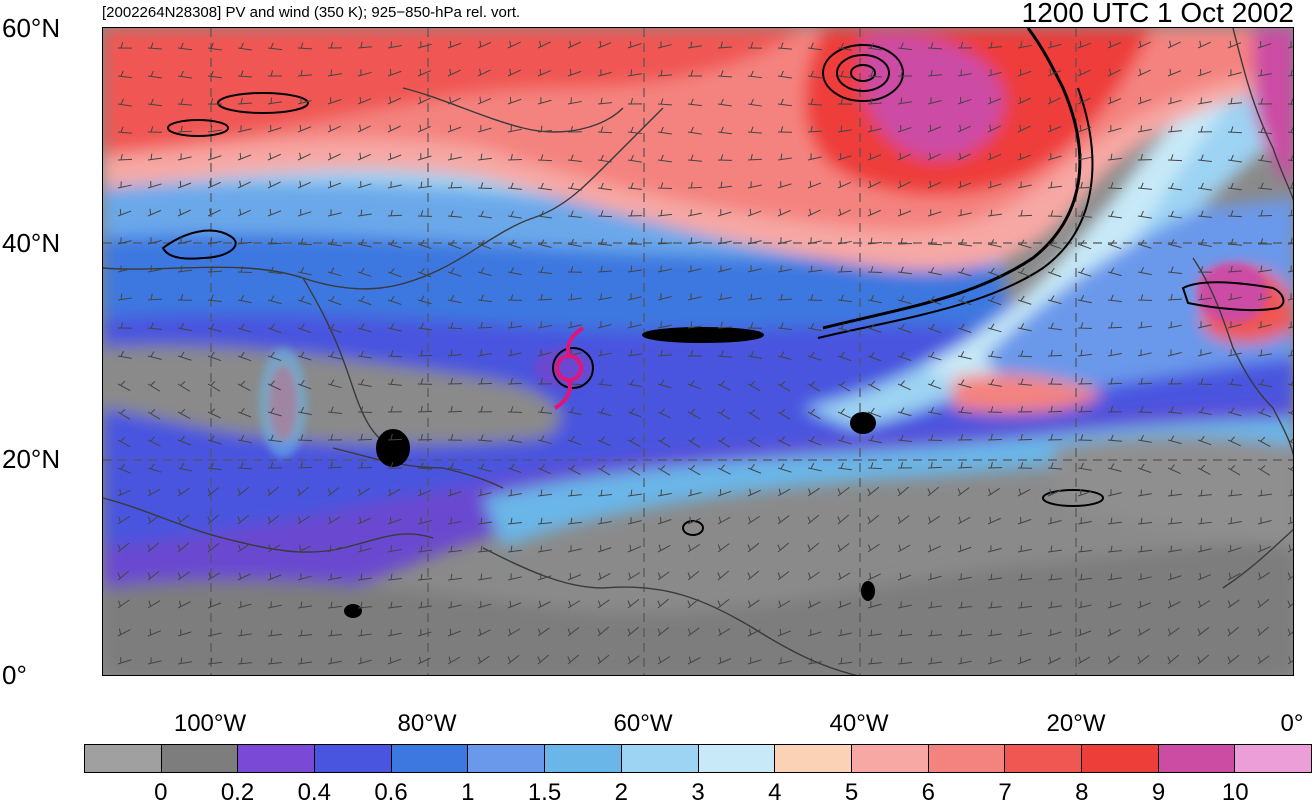 The width and height of the screenshot is (1312, 807). I want to click on colorbar-tick-label: 5, so click(851, 792).